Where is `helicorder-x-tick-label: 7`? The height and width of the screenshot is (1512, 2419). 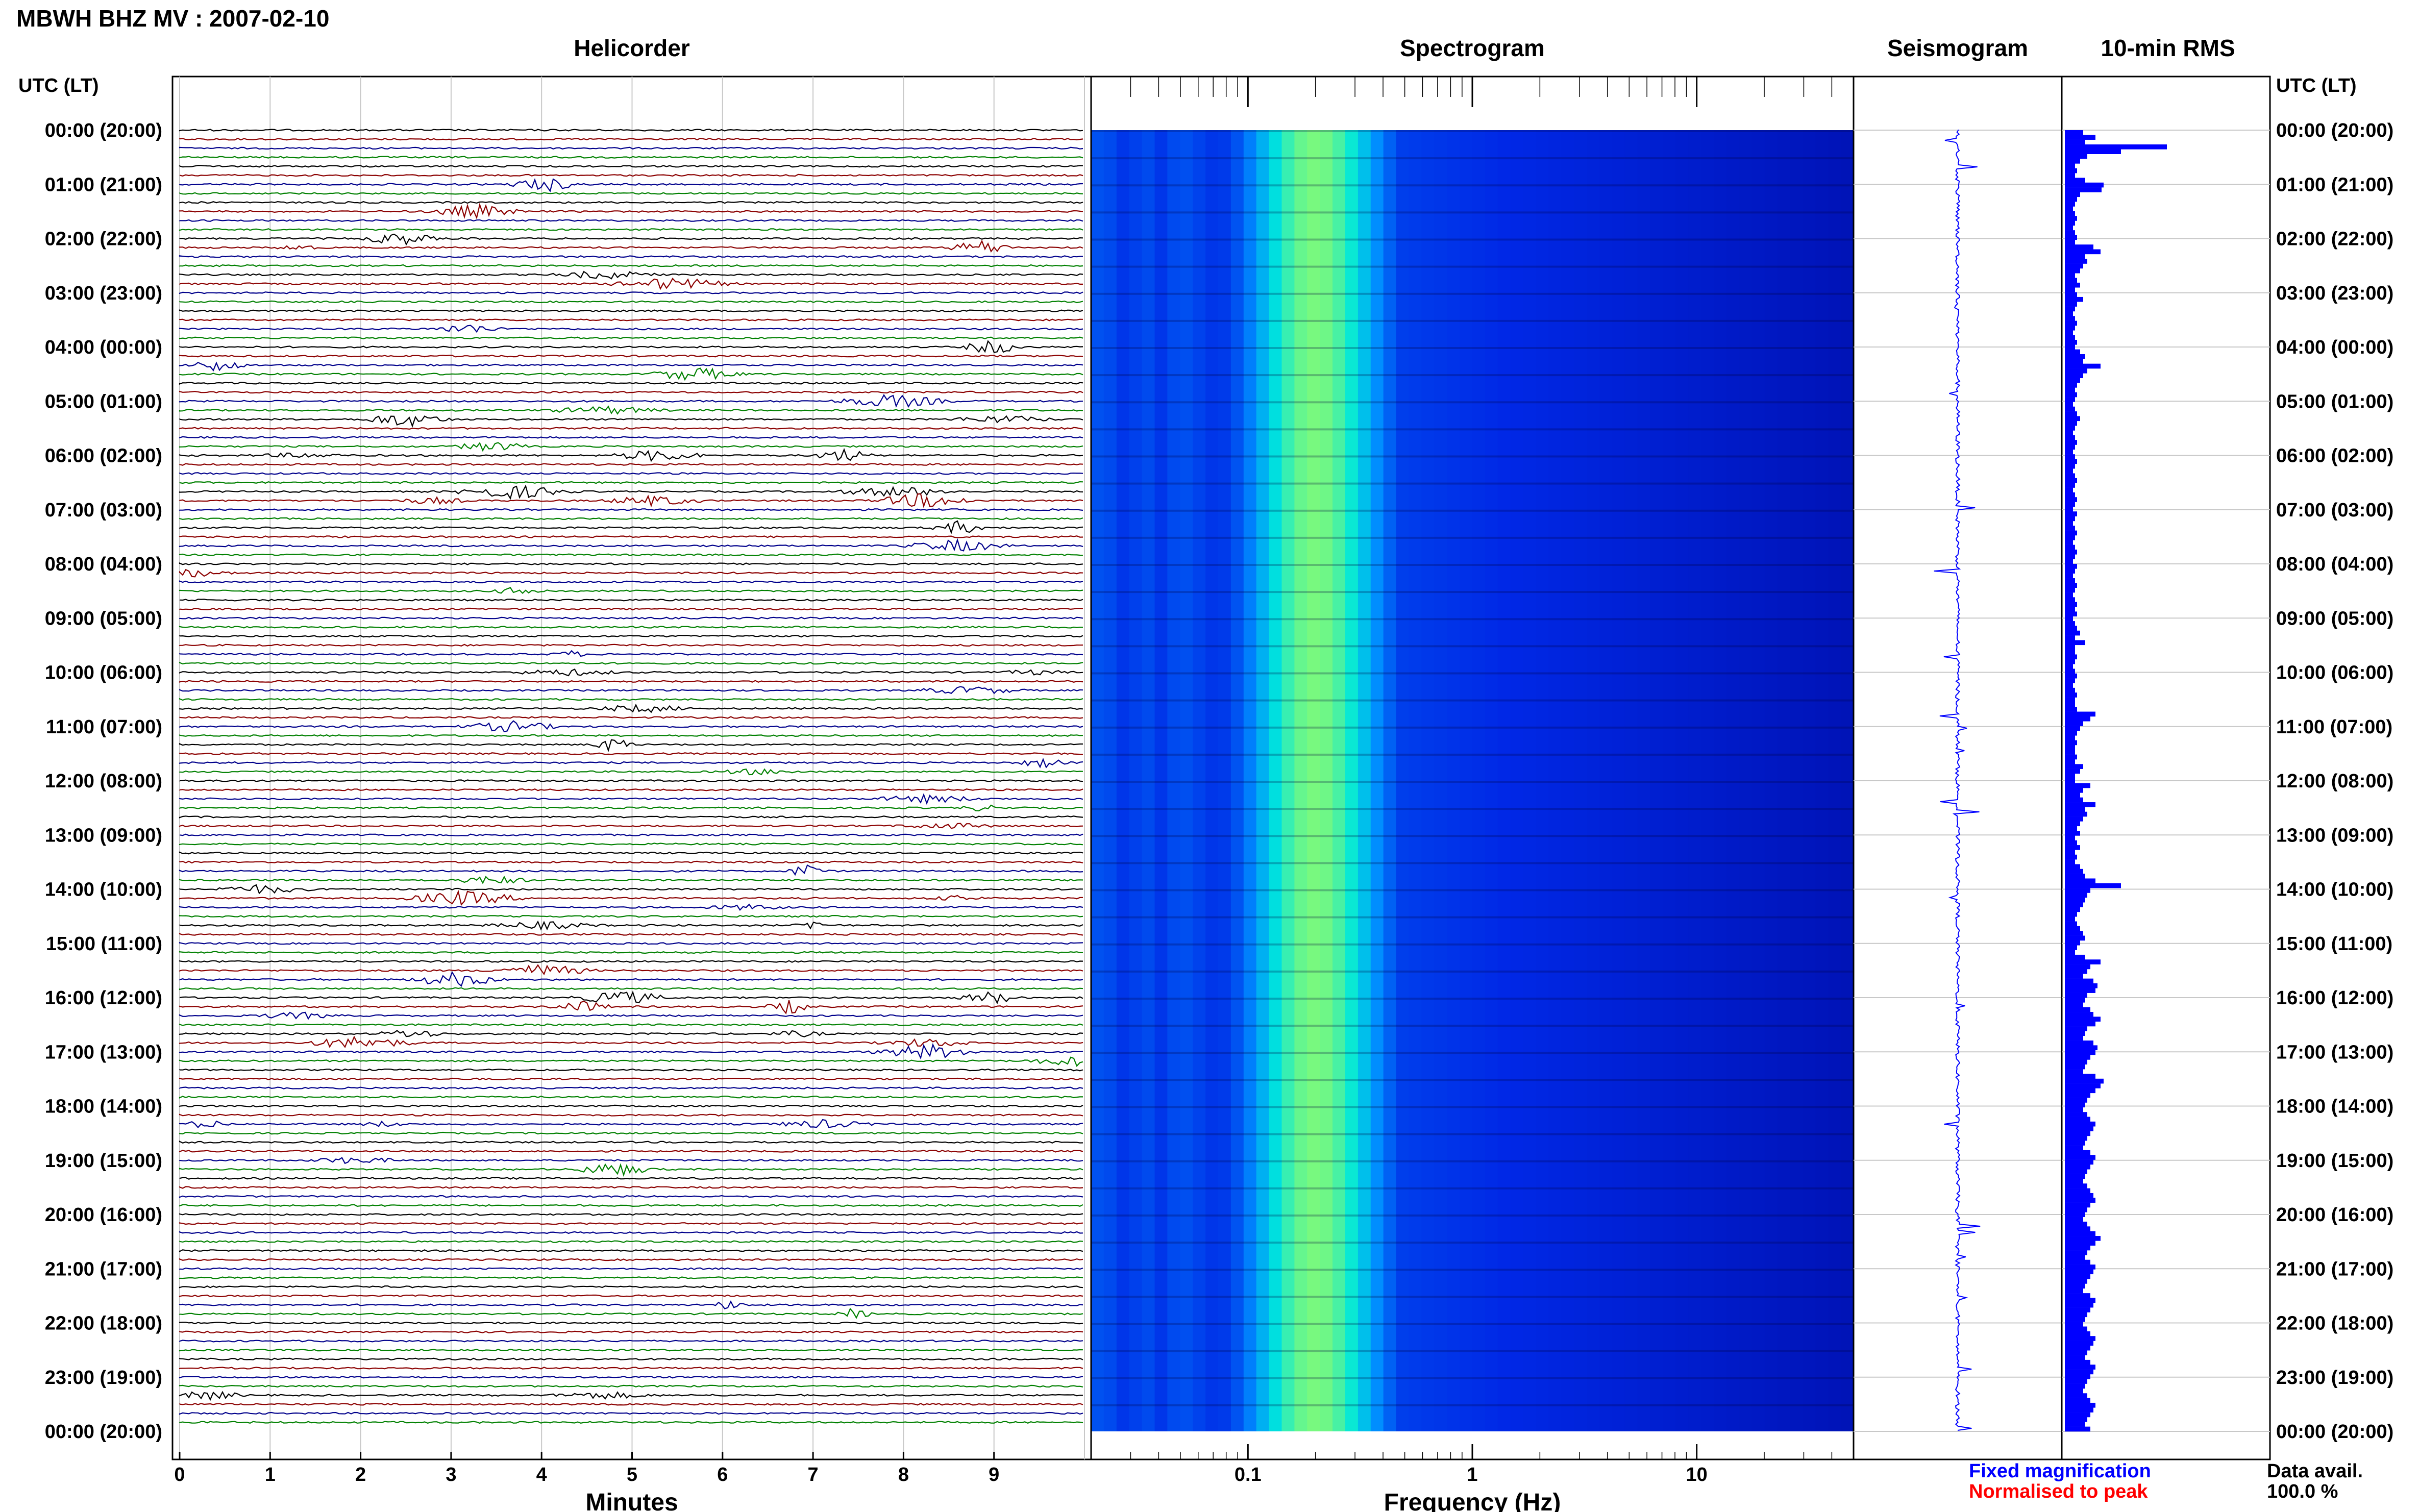
helicorder-x-tick-label: 7 is located at coordinates (813, 1474).